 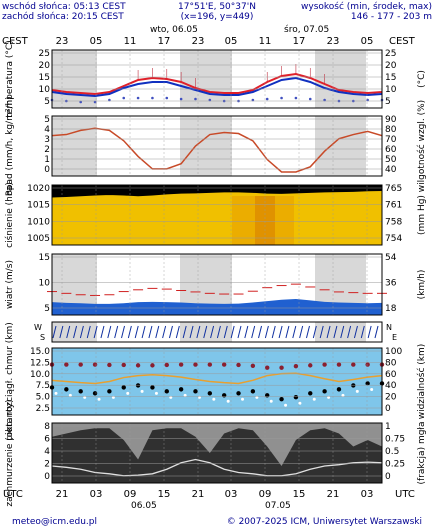 I want to click on y-tick-label-right: 0.75, so click(x=395, y=440).